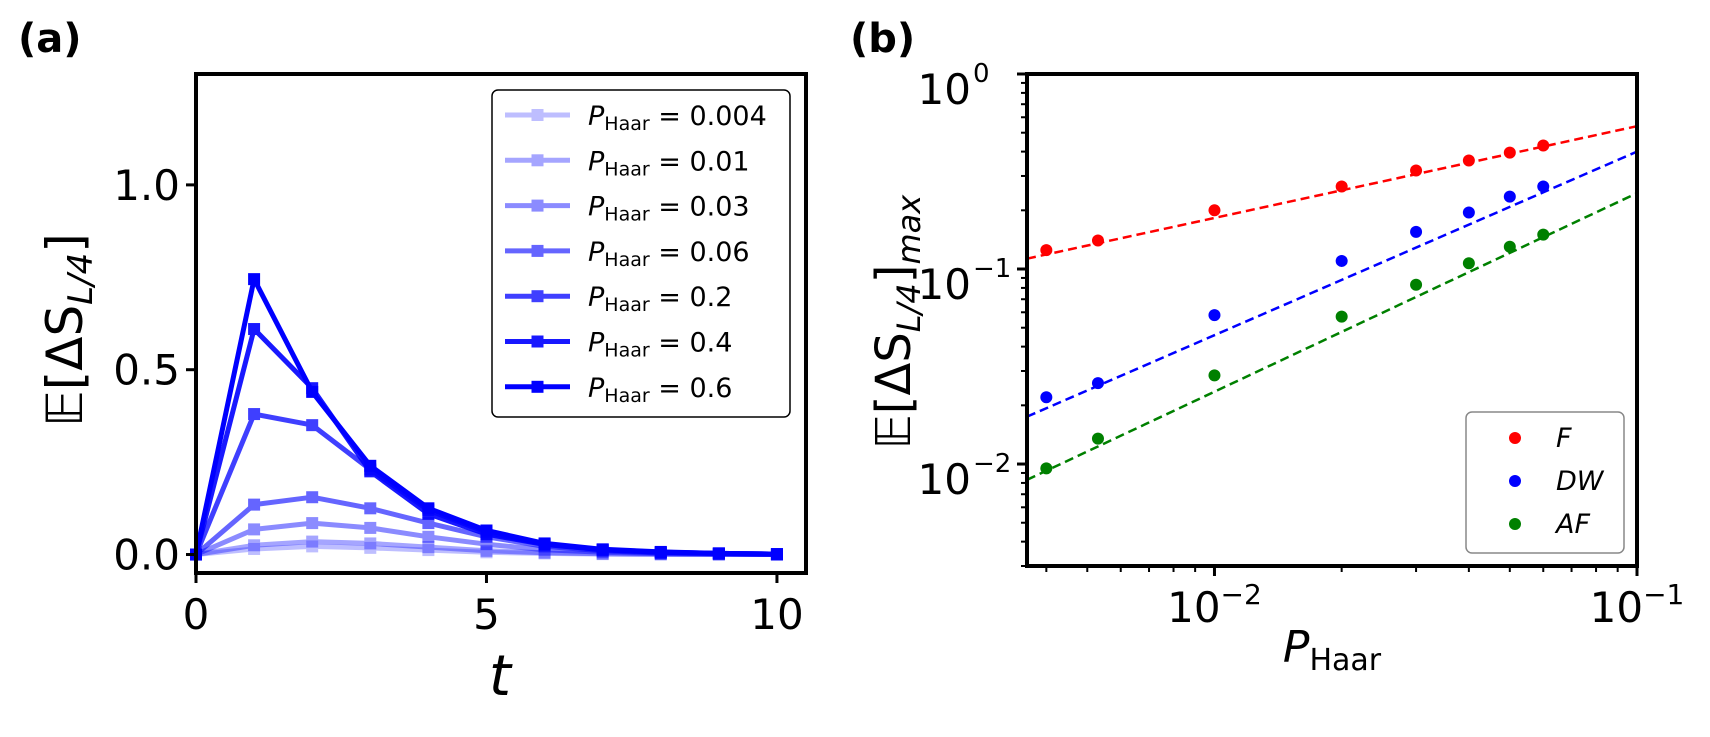 This screenshot has height=737, width=1710. I want to click on panel-b-label: (b), so click(882, 39).